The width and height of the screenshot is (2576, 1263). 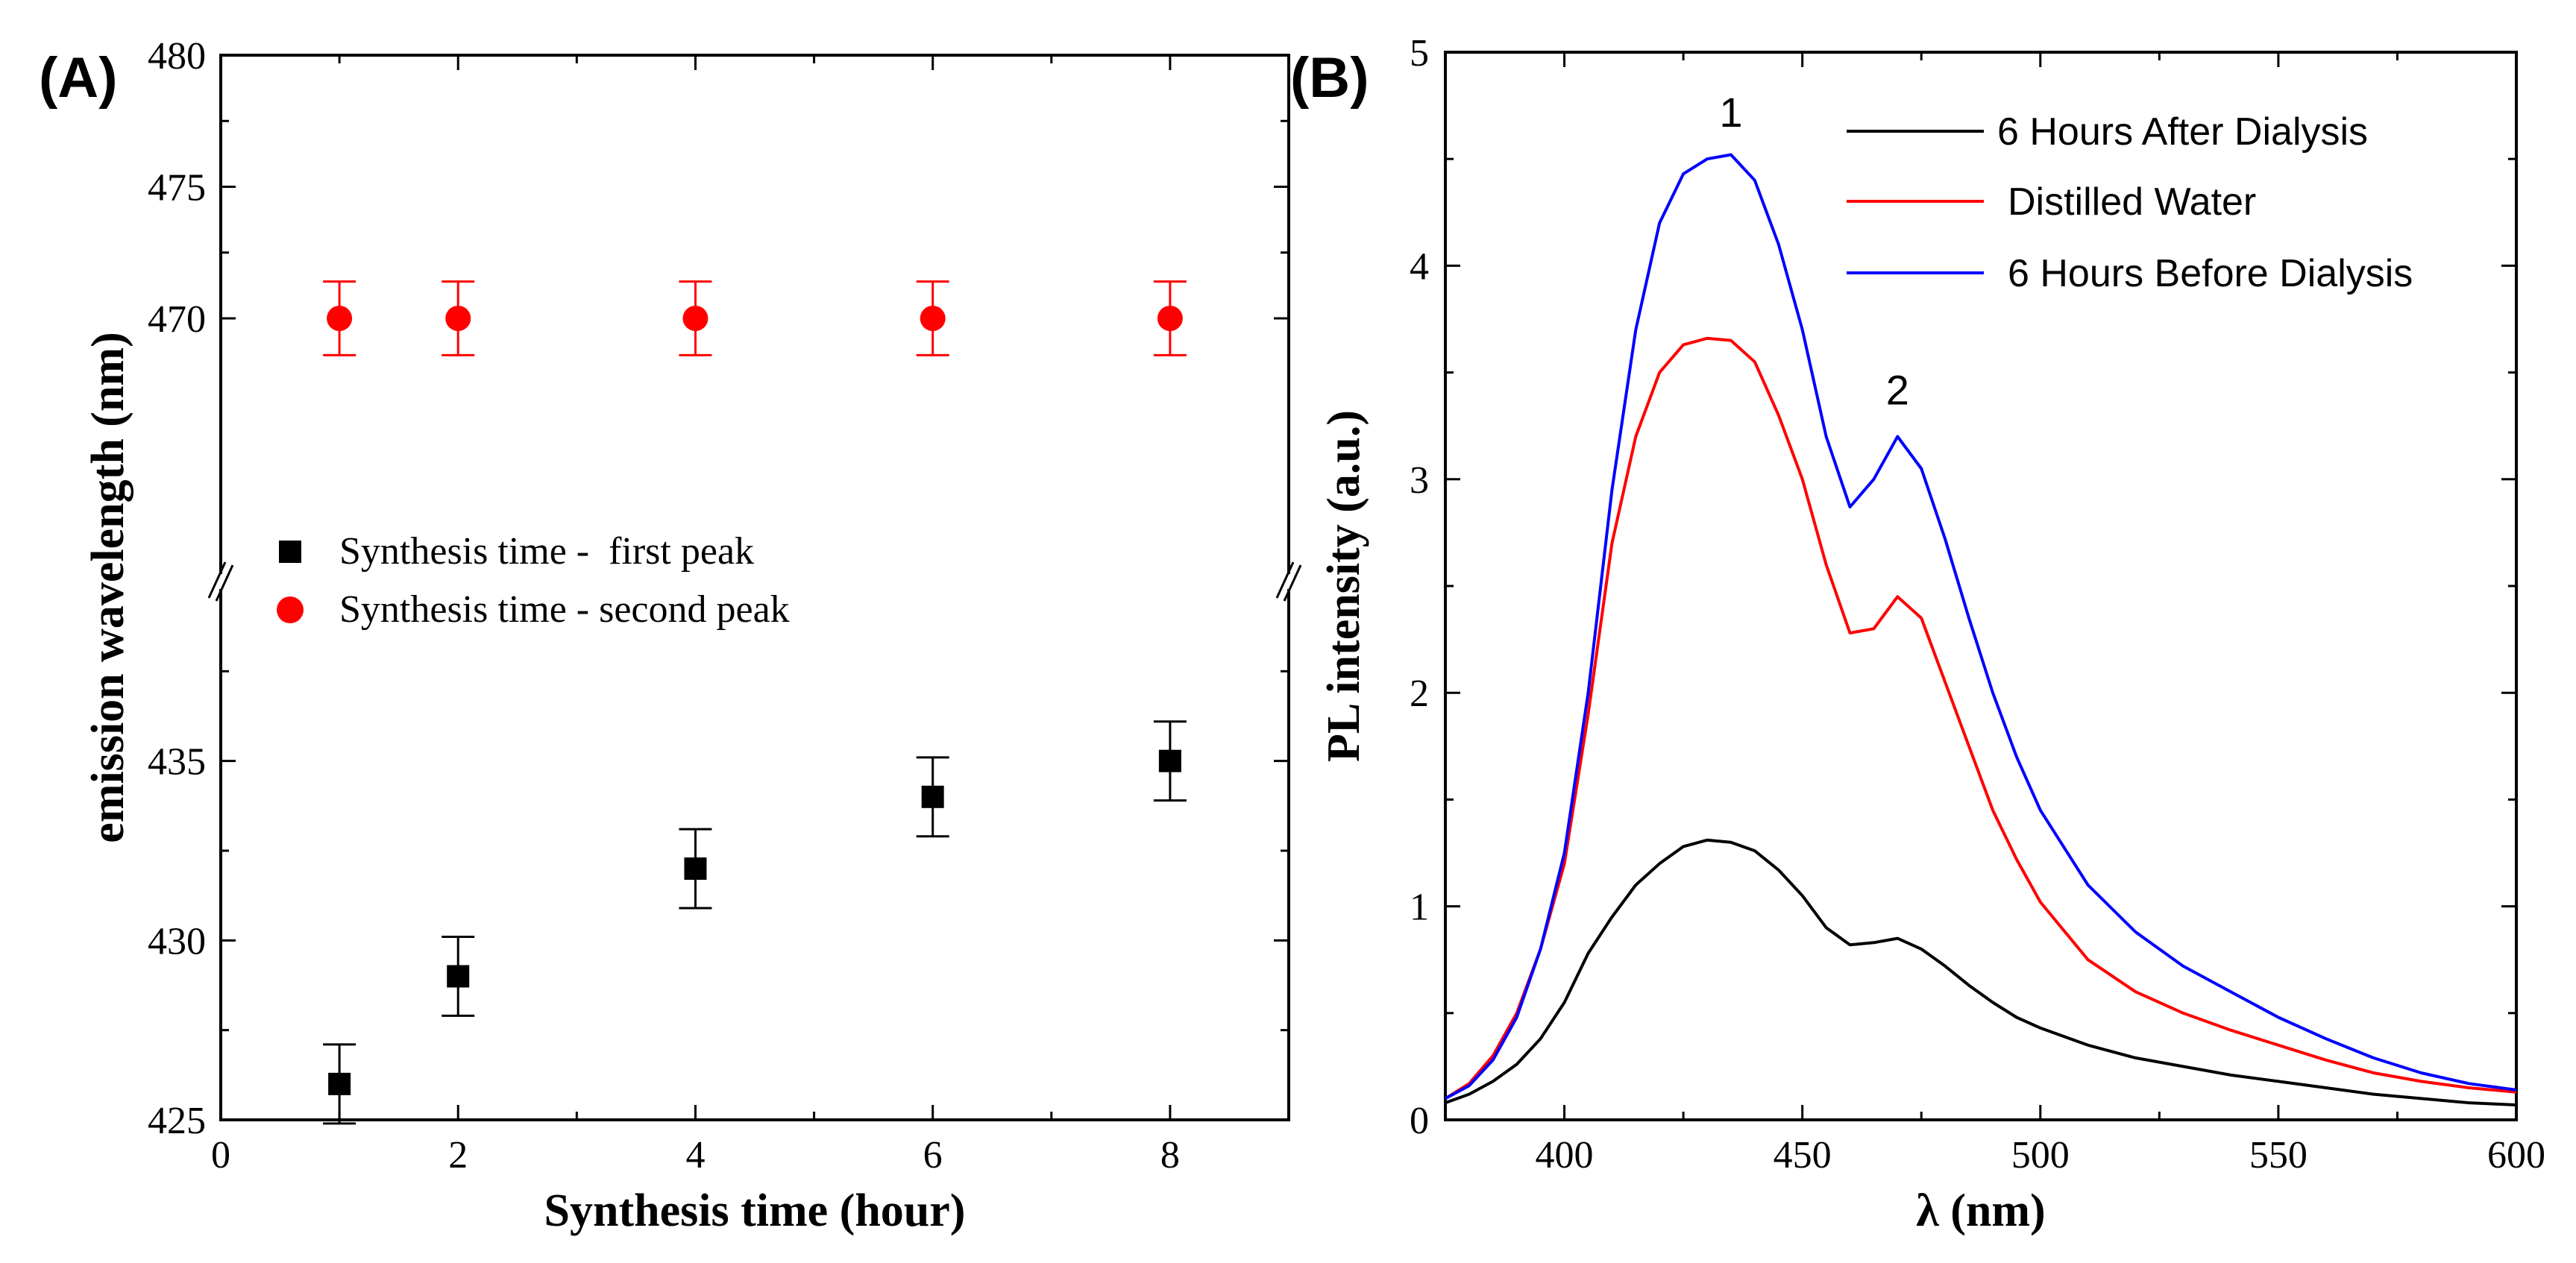 I want to click on x-tick-label: 600, so click(x=2516, y=1155).